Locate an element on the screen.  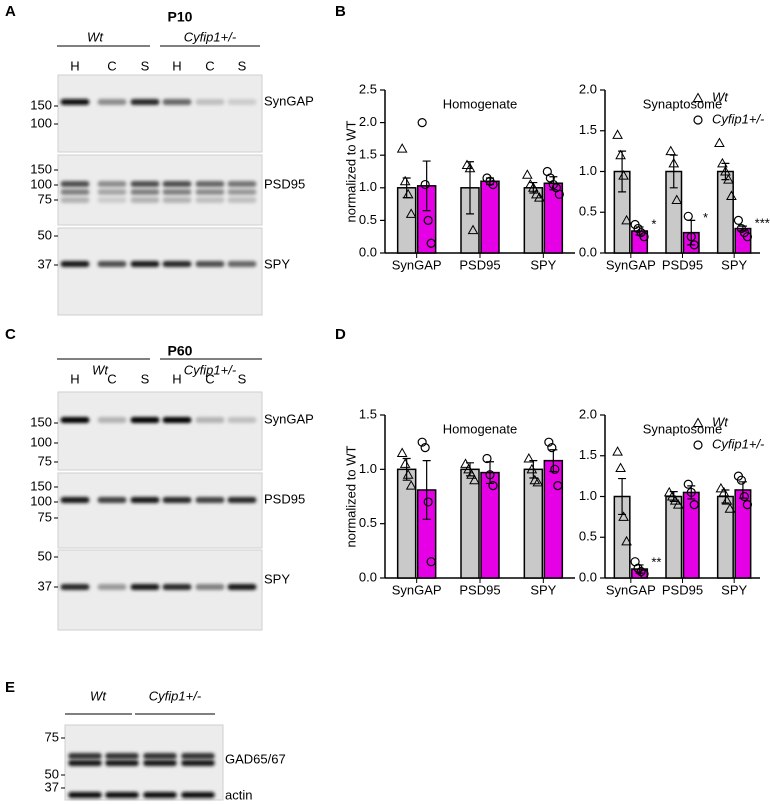
strip-label: SPY is located at coordinates (277, 578).